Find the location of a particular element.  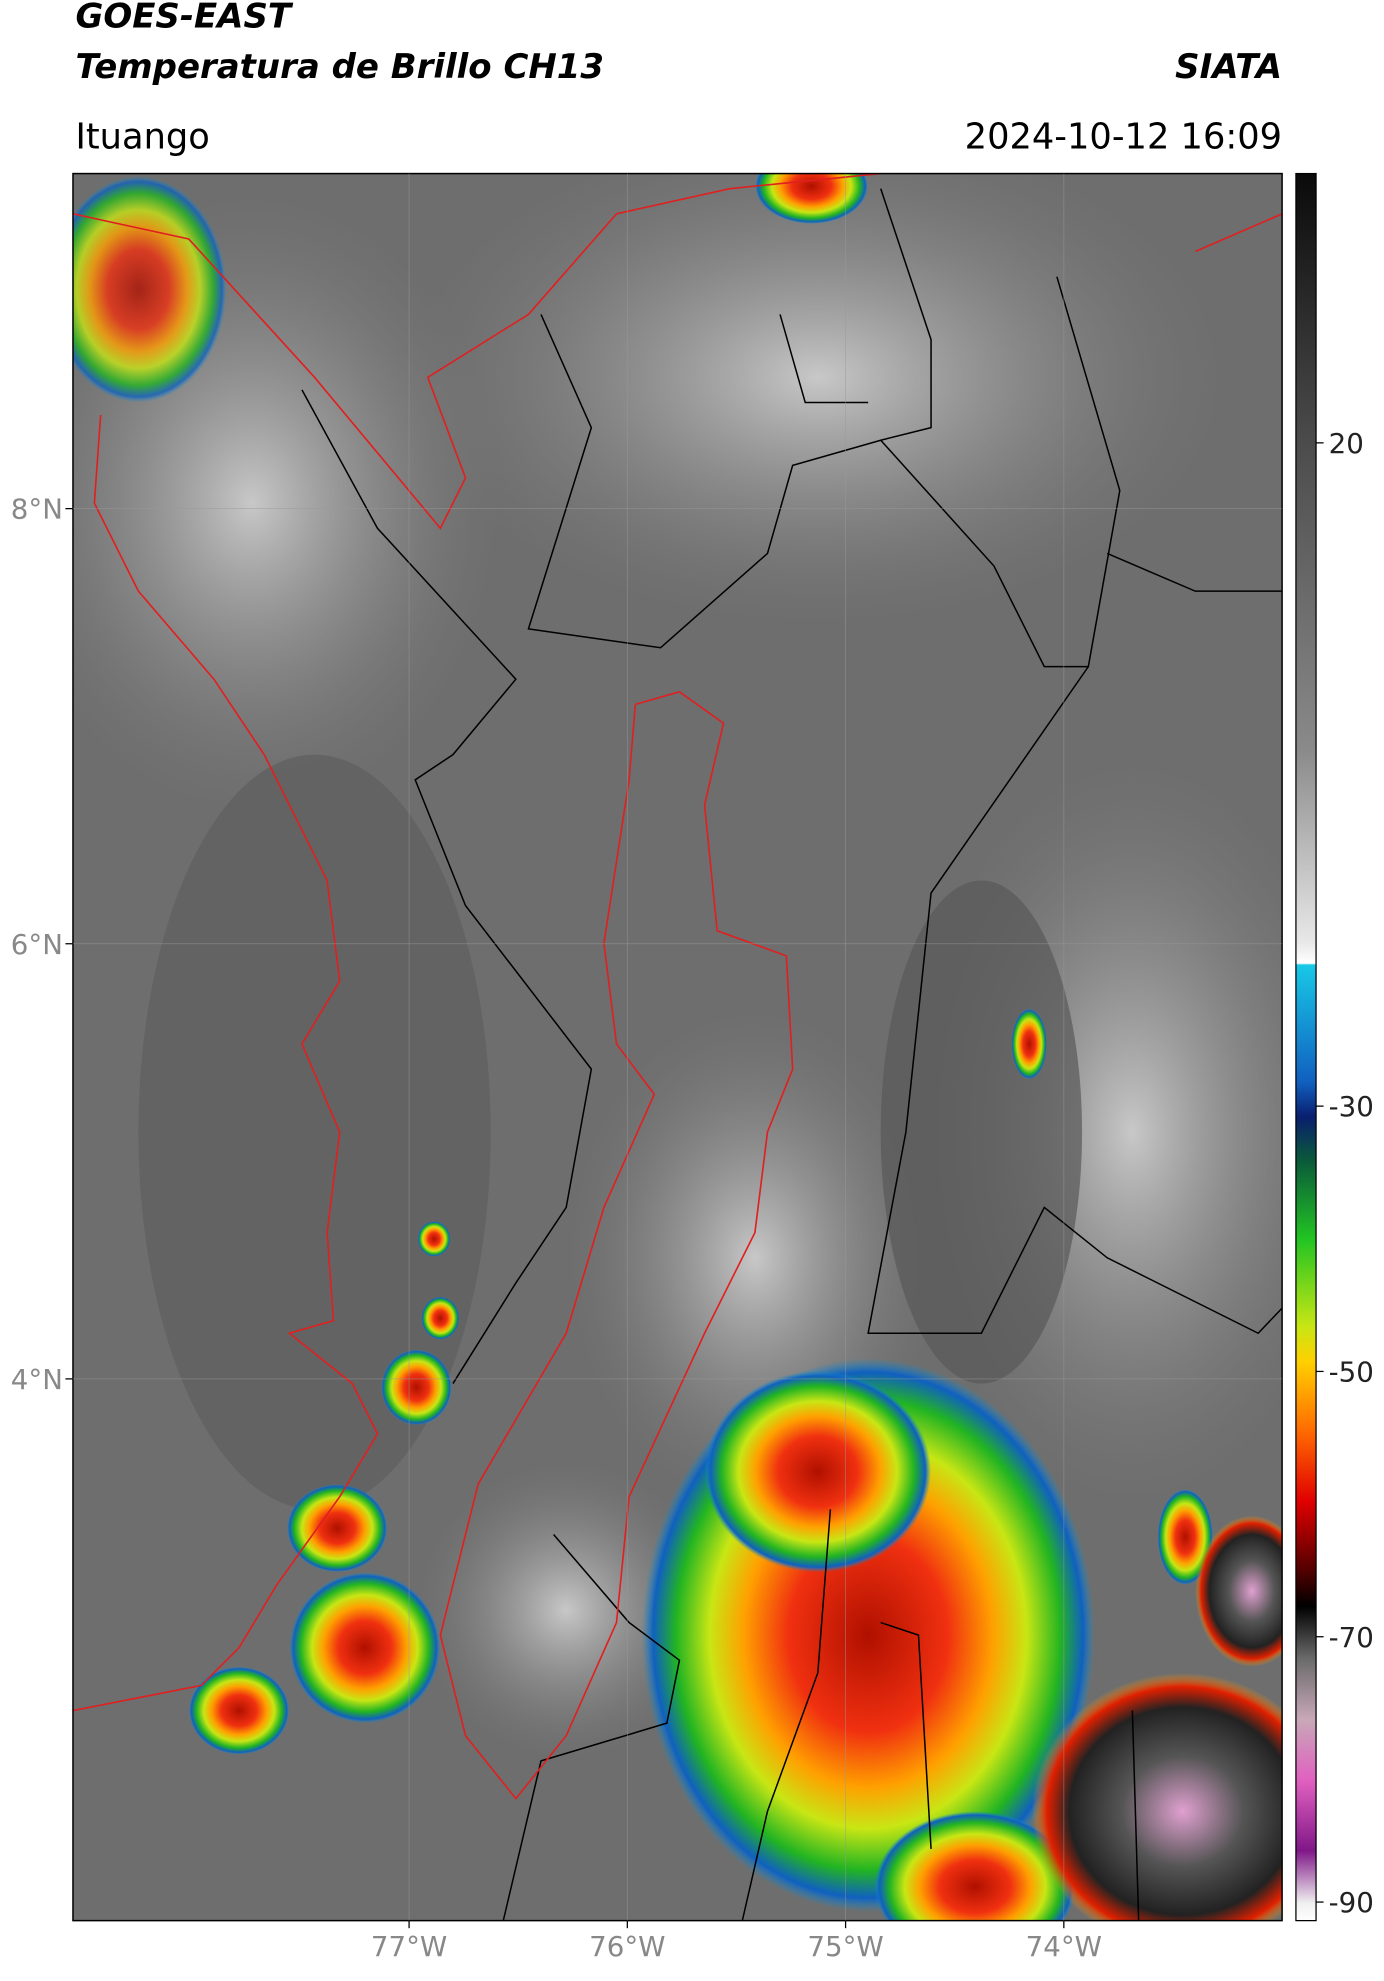

colorbar-label: -30 is located at coordinates (1351, 1106).